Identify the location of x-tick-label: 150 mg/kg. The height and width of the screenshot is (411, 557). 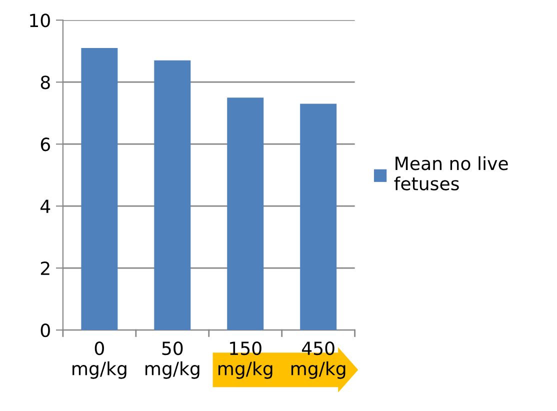
(245, 360).